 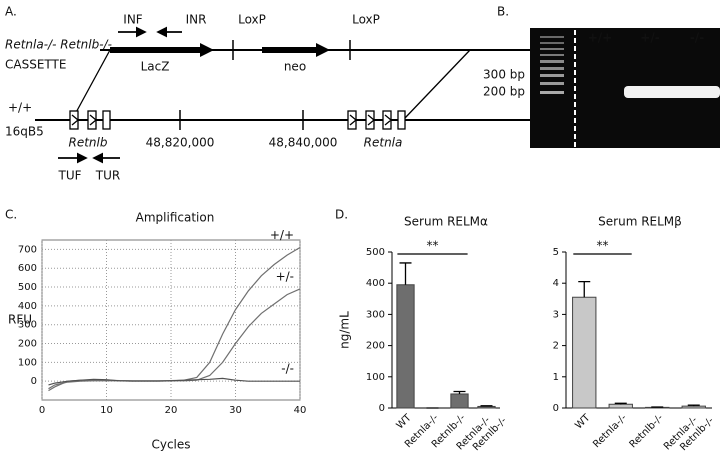 What do you see at coordinates (27, 268) in the screenshot?
I see `y-tick-label: 600` at bounding box center [27, 268].